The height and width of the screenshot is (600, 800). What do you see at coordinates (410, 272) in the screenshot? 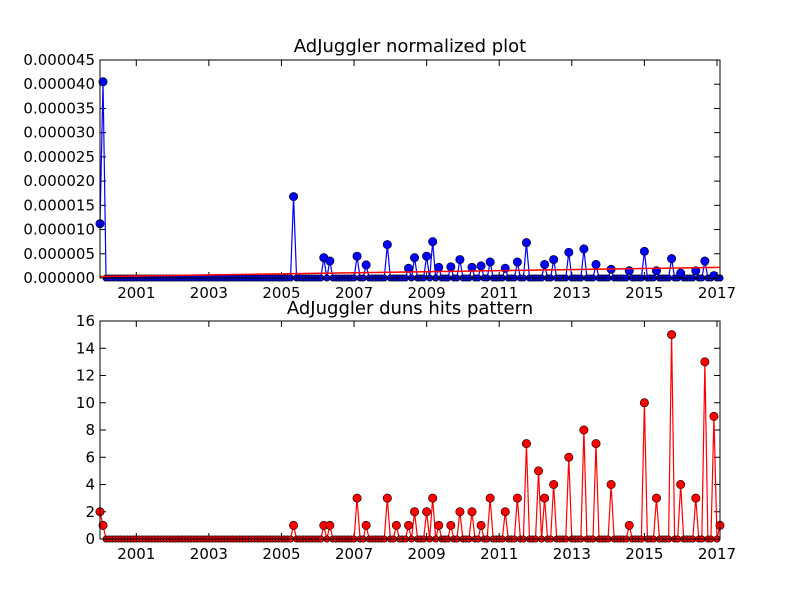
I see `trend-line-normalized` at bounding box center [410, 272].